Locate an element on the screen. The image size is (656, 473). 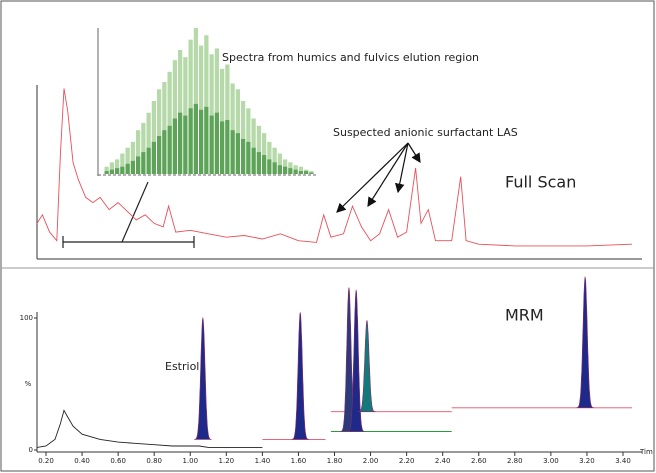
x-tick-label: 1.80 is located at coordinates (335, 461).